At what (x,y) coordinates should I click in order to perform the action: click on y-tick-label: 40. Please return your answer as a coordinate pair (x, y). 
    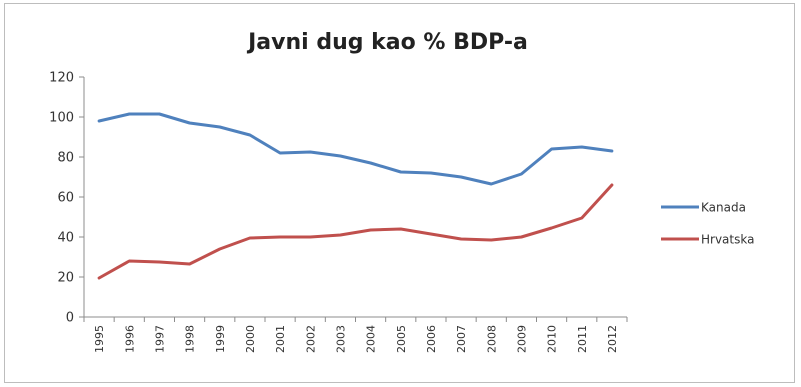
    Looking at the image, I should click on (65, 238).